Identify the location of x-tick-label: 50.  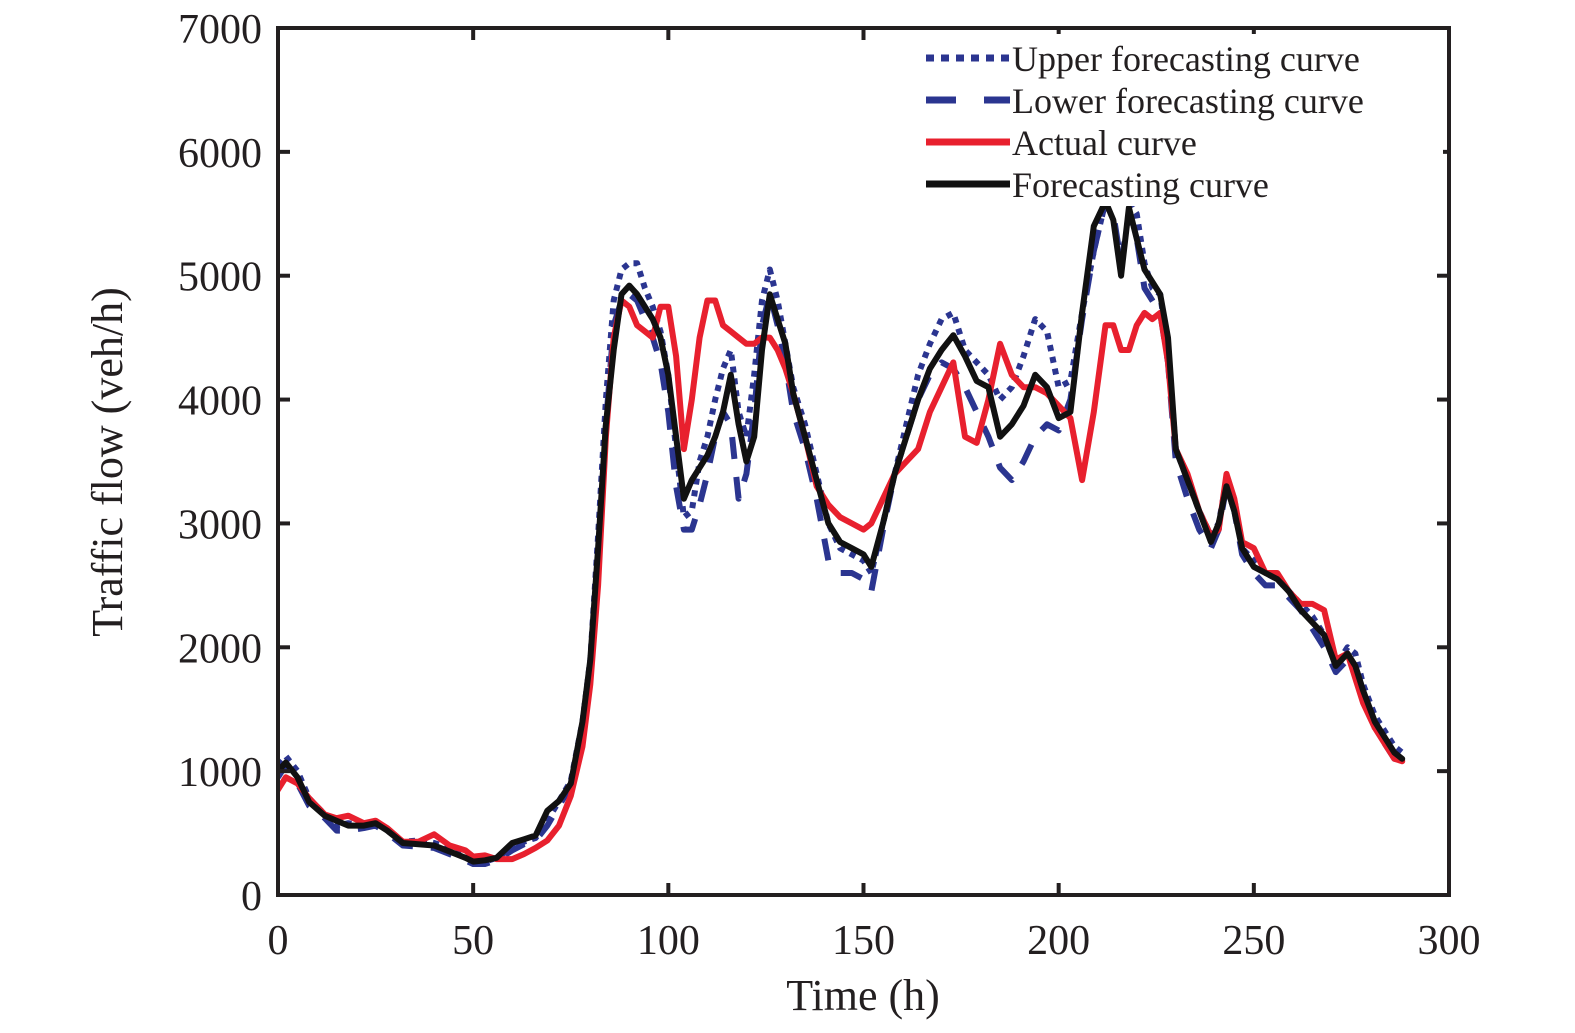
(473, 941).